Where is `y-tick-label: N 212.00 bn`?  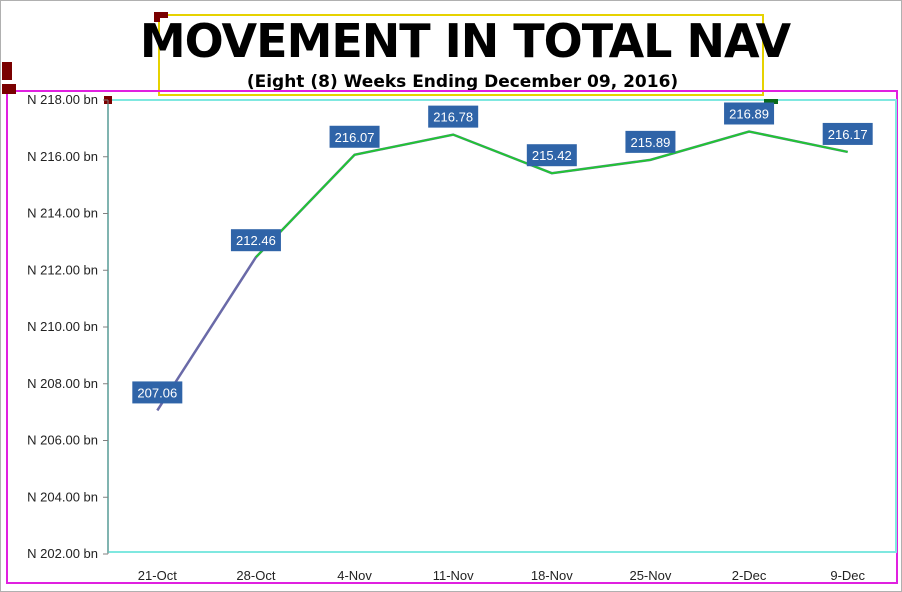 y-tick-label: N 212.00 bn is located at coordinates (62, 269).